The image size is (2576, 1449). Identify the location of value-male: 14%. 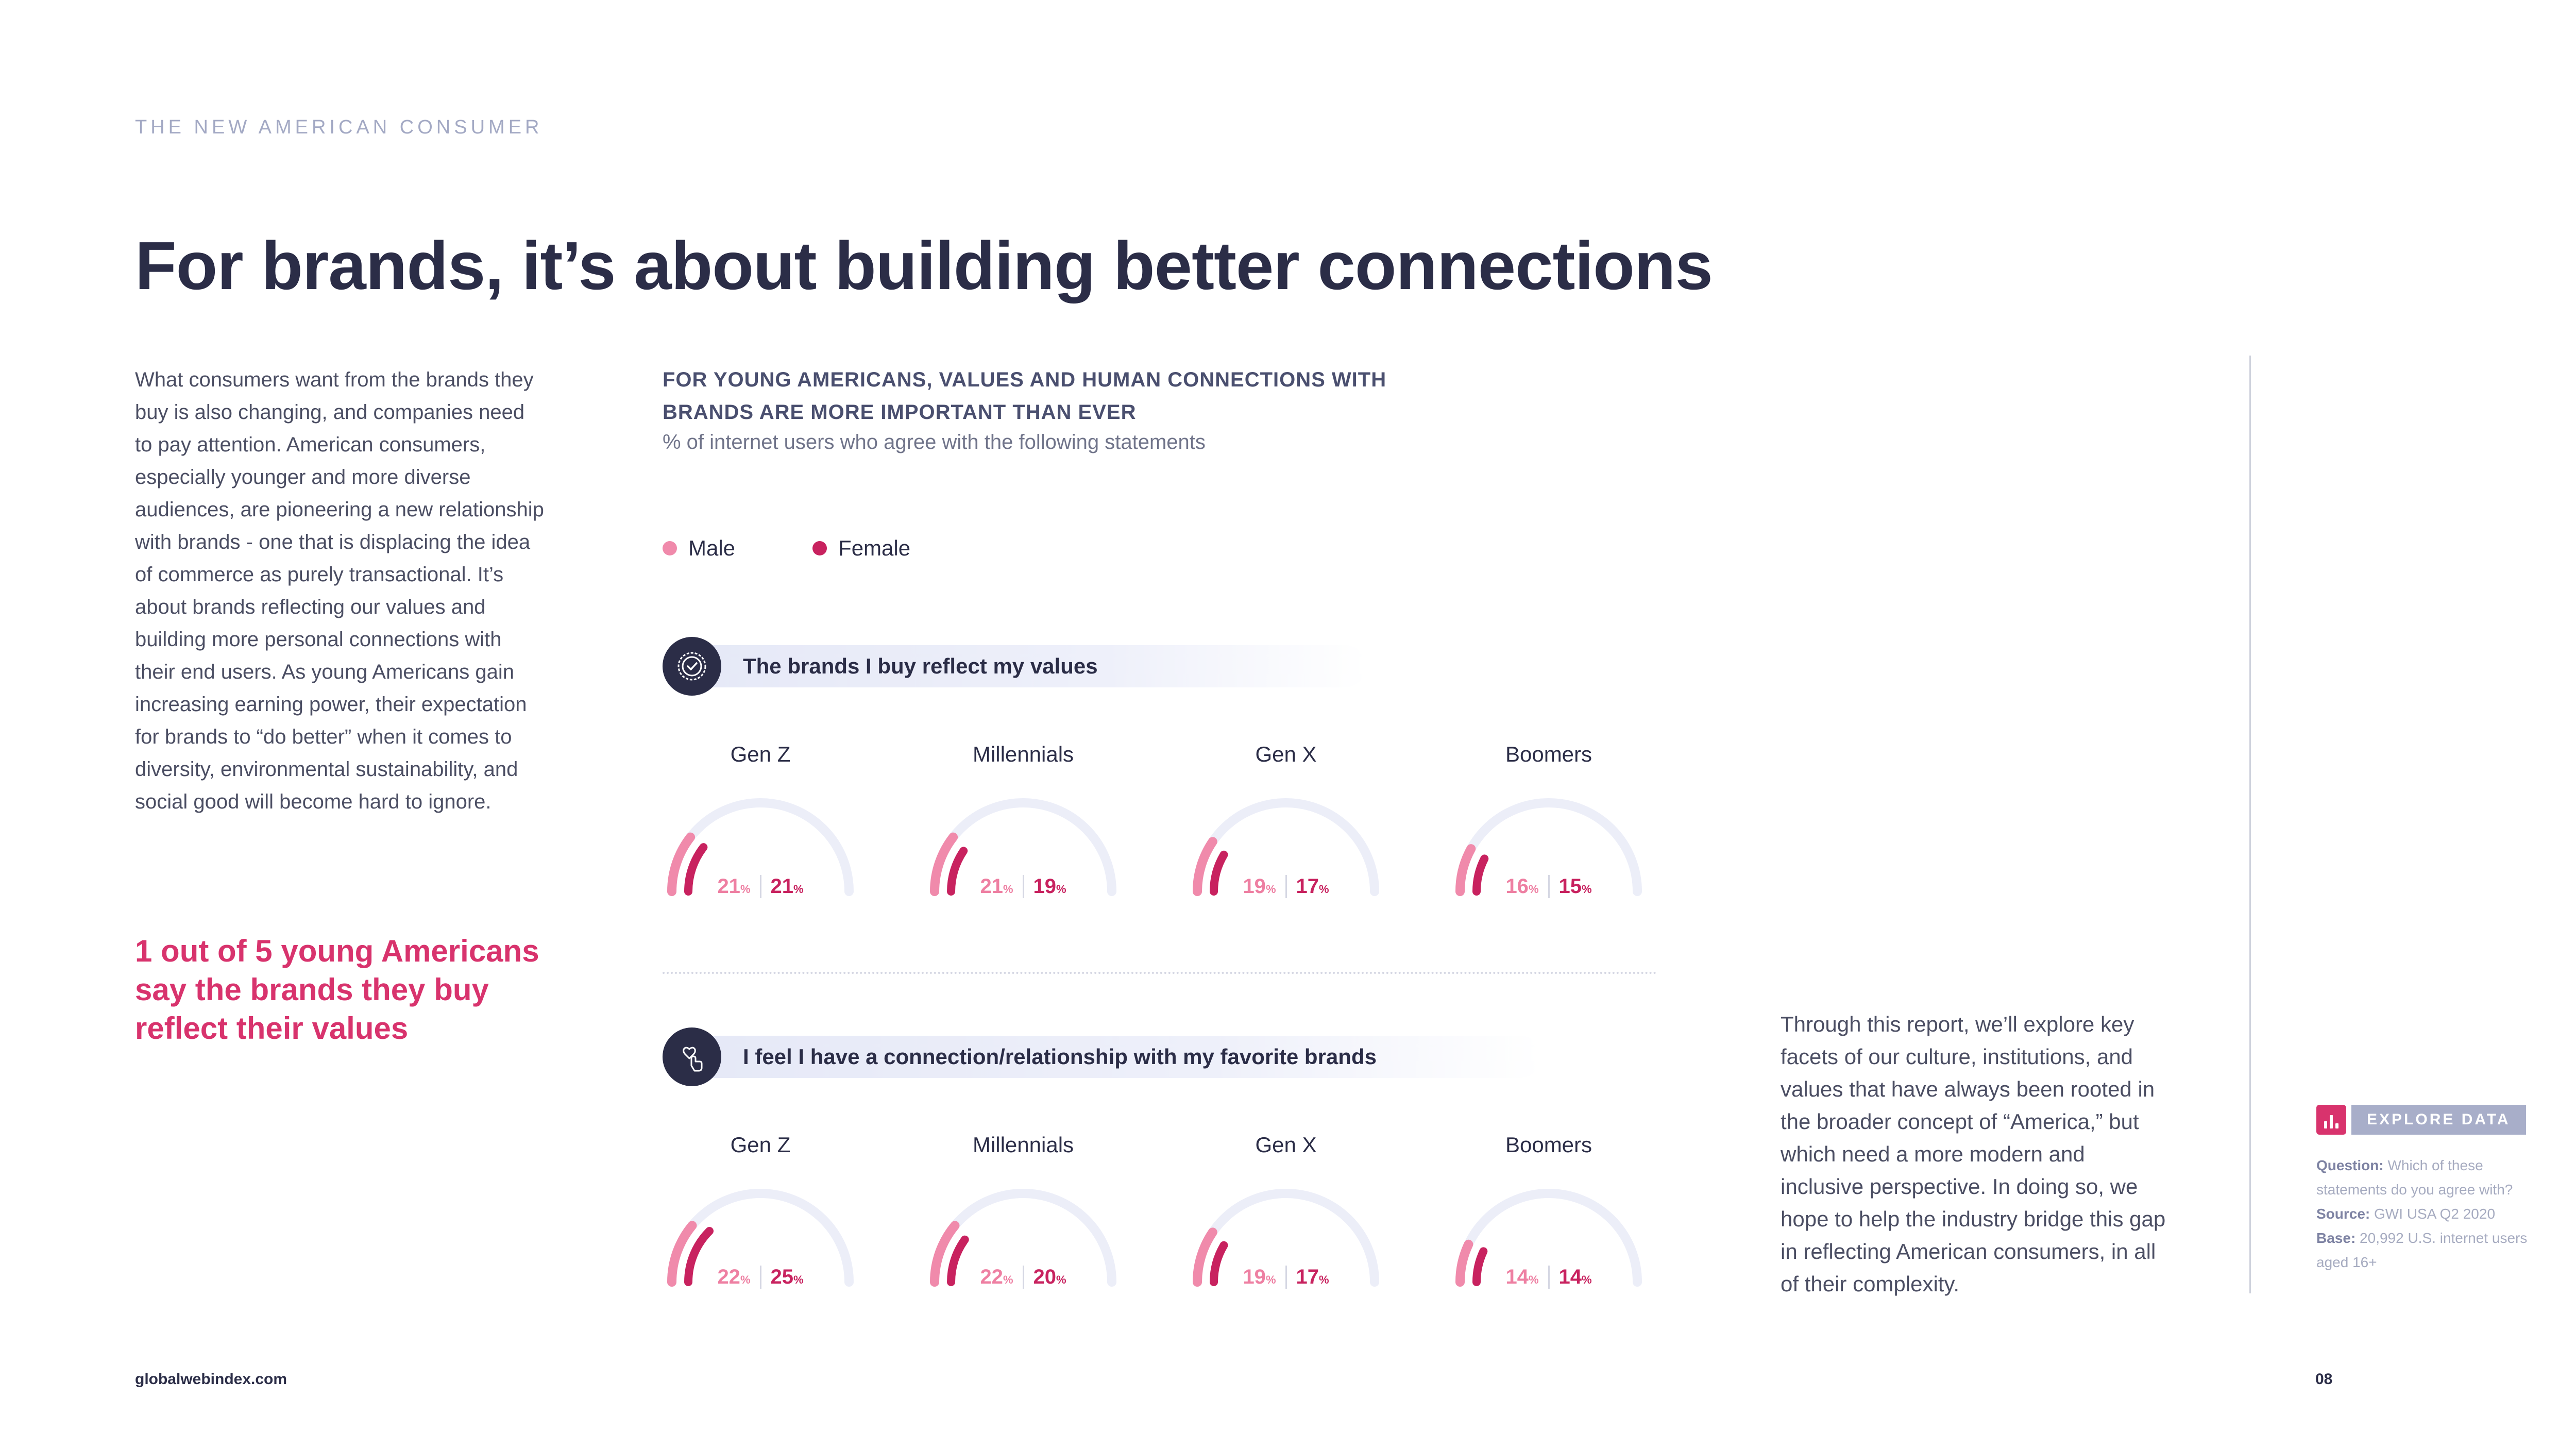
(1522, 1277).